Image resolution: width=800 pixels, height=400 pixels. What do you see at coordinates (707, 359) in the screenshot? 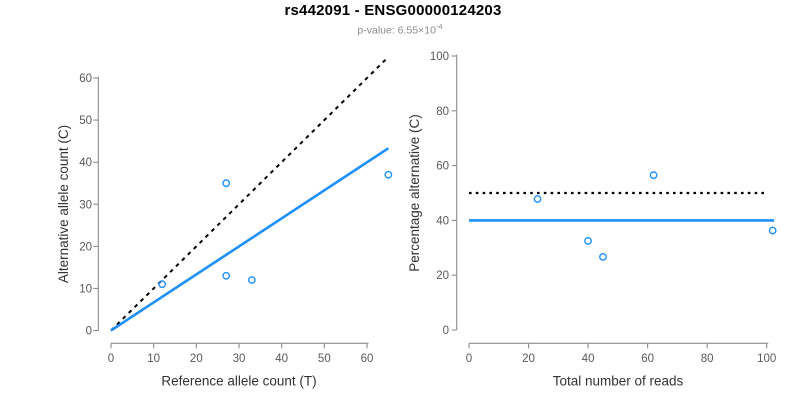
I see `x-tick-label: 80` at bounding box center [707, 359].